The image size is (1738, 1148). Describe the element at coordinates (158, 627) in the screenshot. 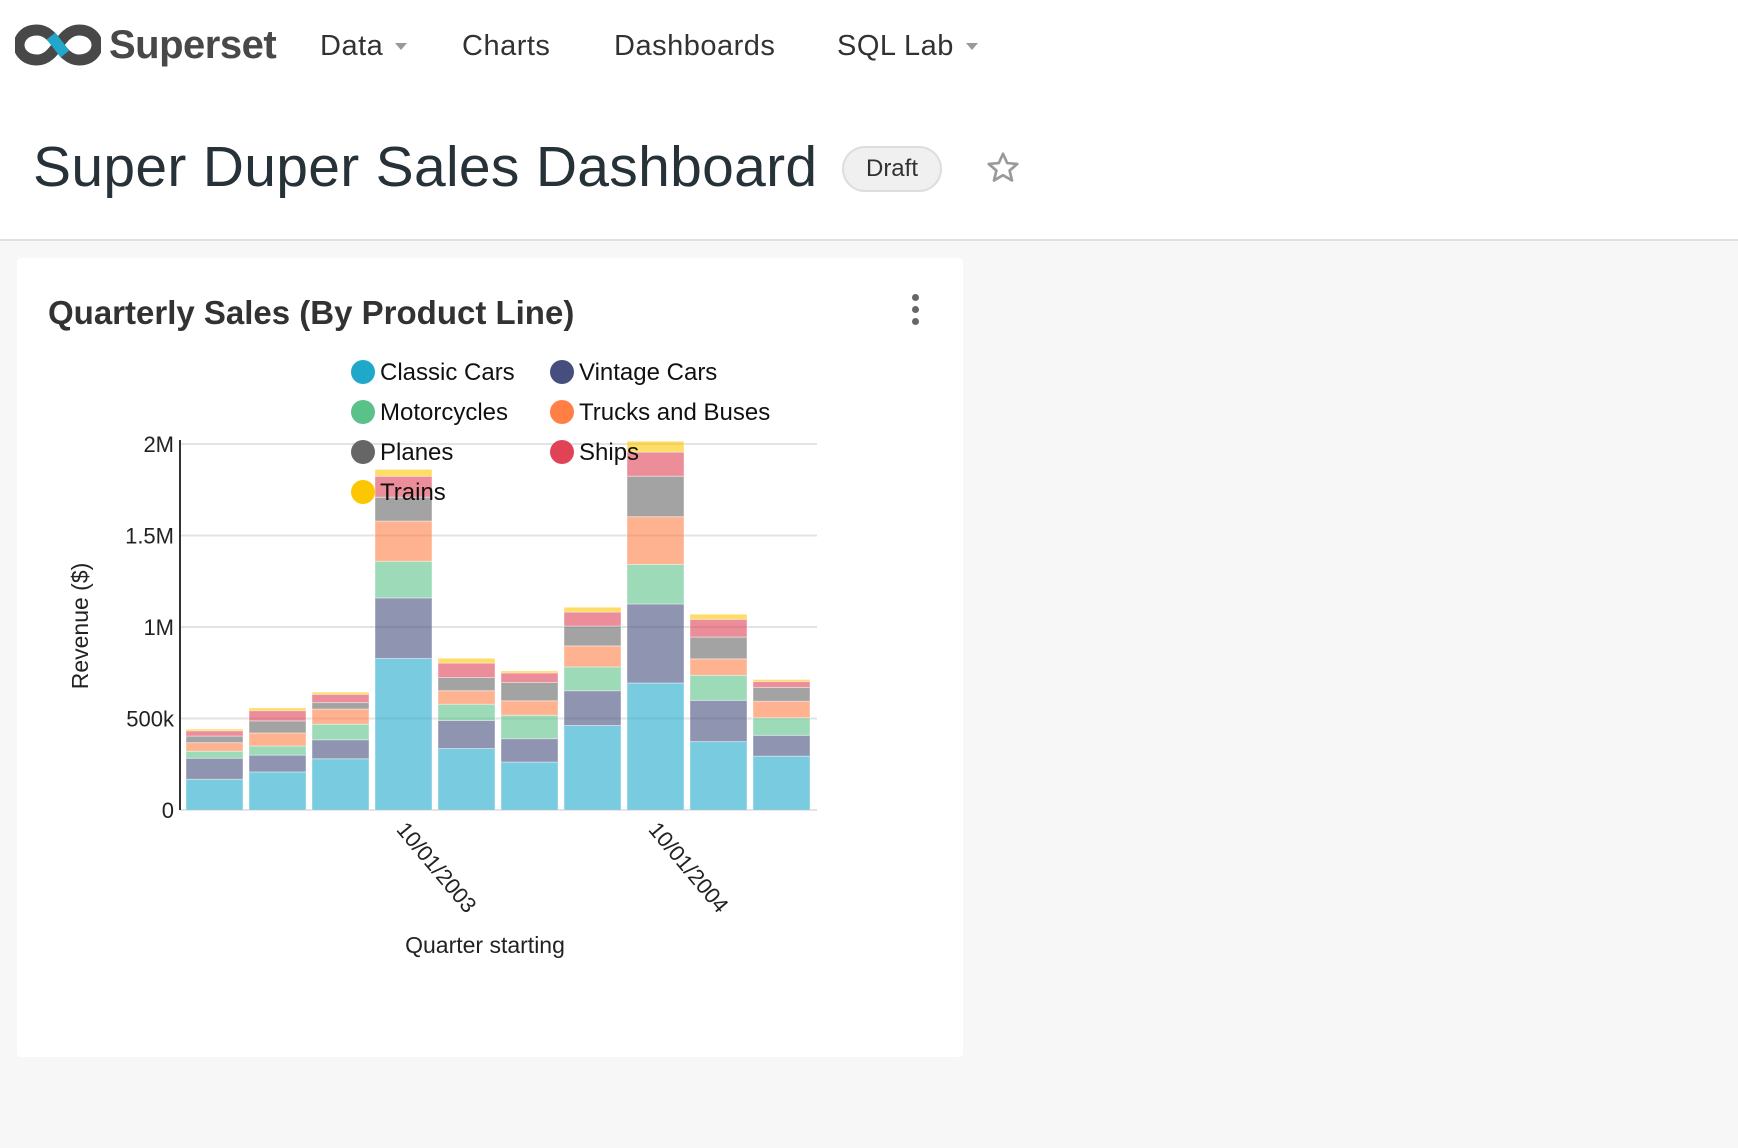

I see `y-tick-label: 1M` at that location.